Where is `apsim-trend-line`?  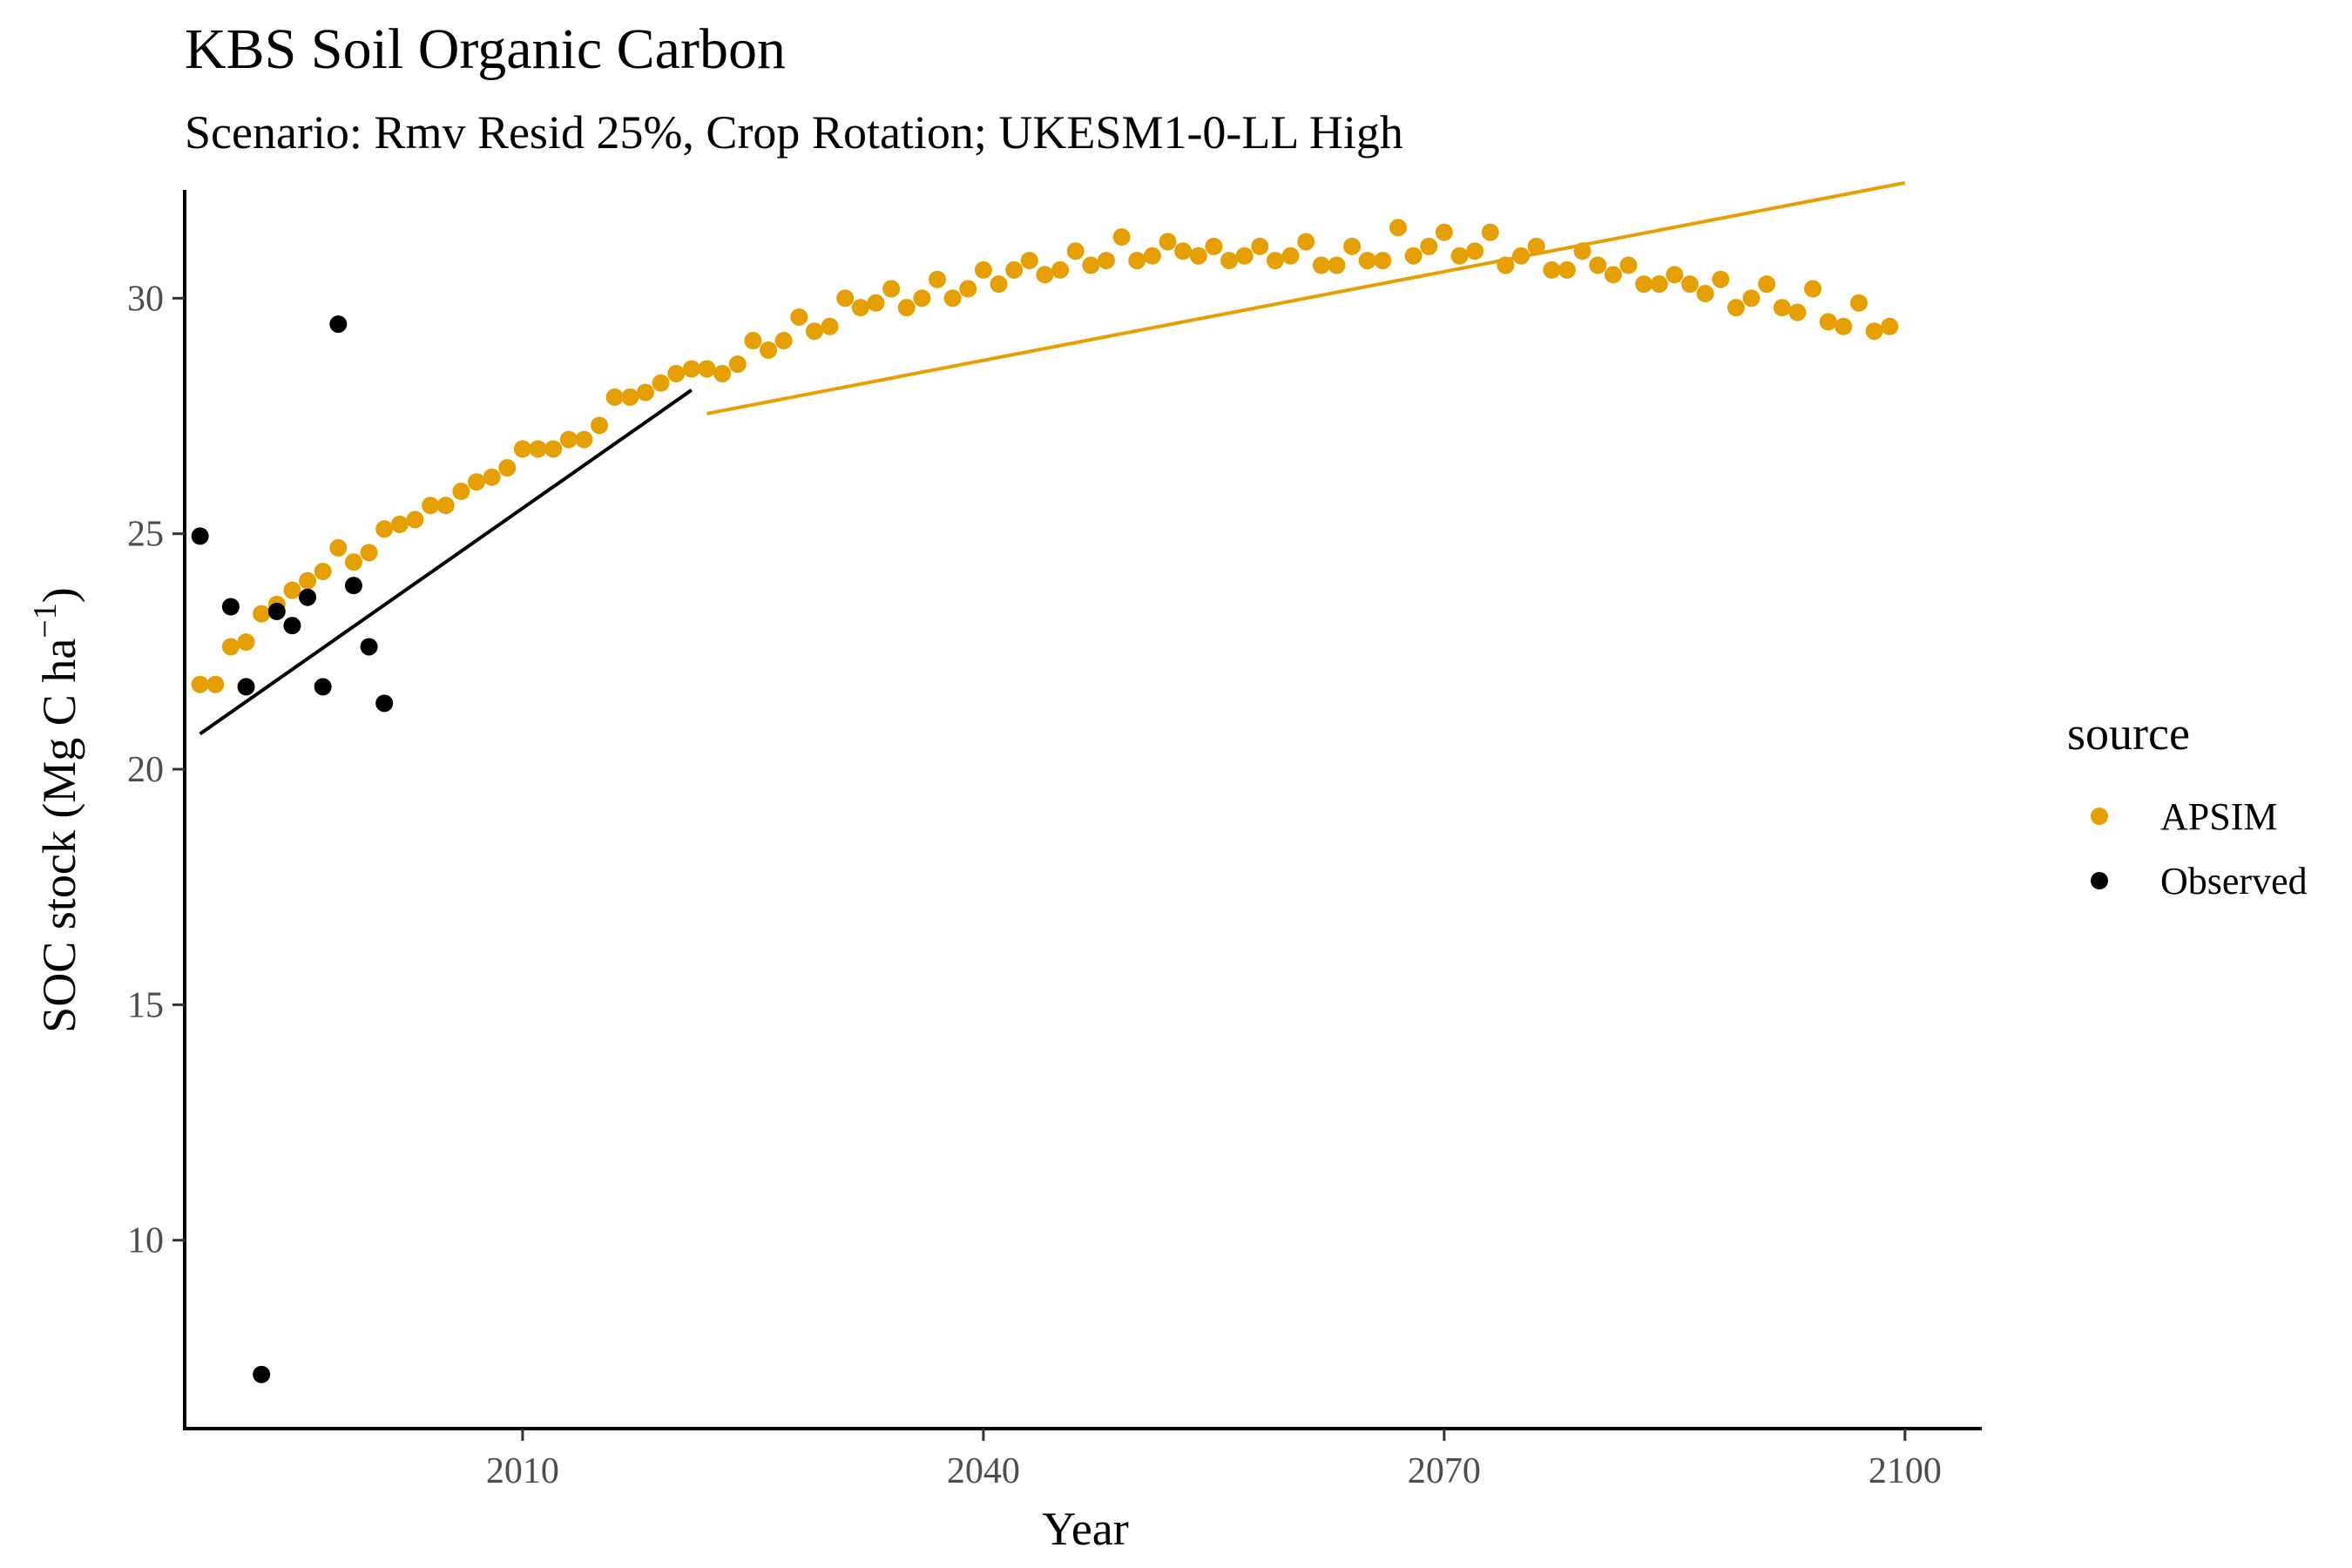
apsim-trend-line is located at coordinates (1306, 298).